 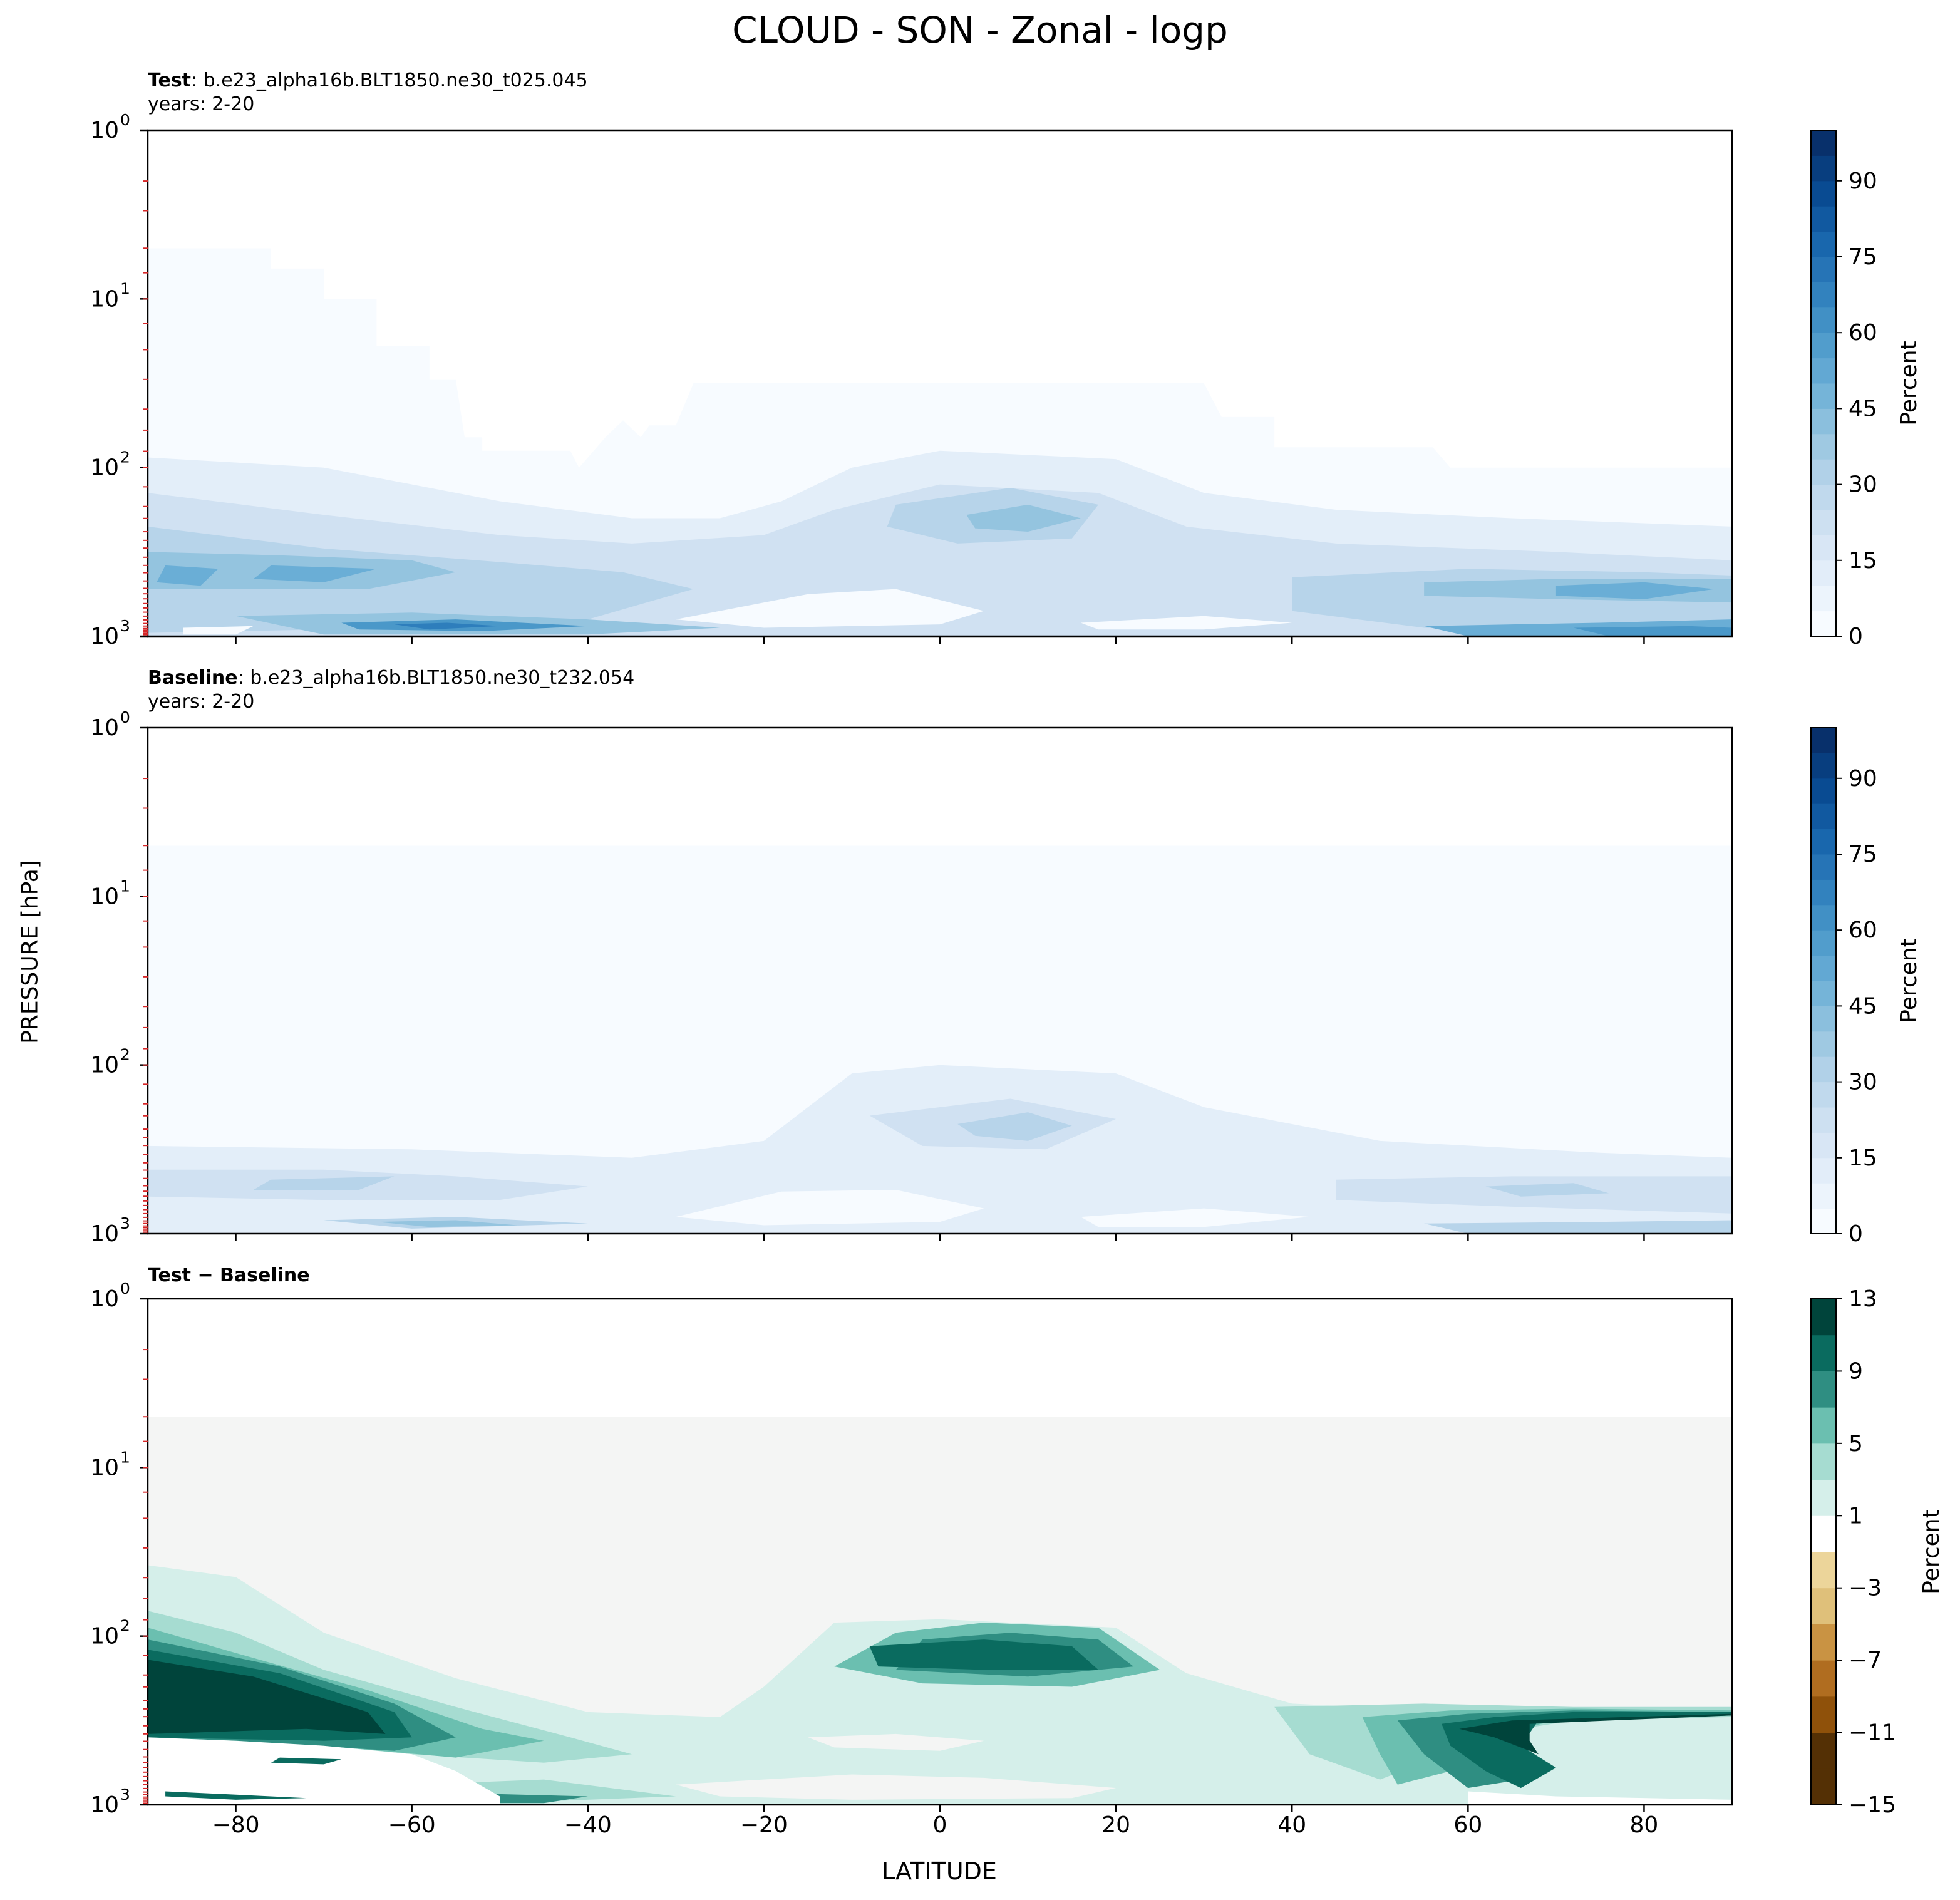 What do you see at coordinates (1856, 1371) in the screenshot?
I see `colorbar-tick-label: 9` at bounding box center [1856, 1371].